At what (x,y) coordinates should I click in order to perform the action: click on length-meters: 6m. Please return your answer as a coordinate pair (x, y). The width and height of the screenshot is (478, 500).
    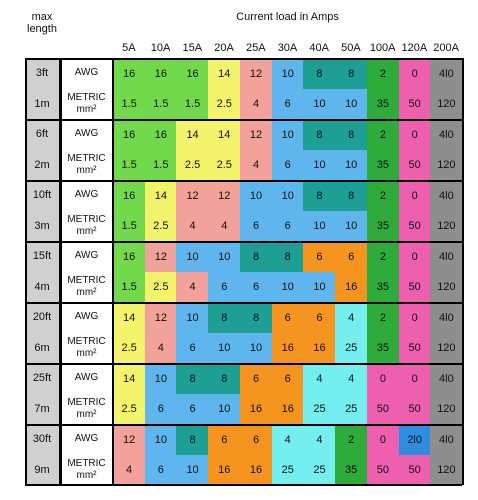
    Looking at the image, I should click on (42, 347).